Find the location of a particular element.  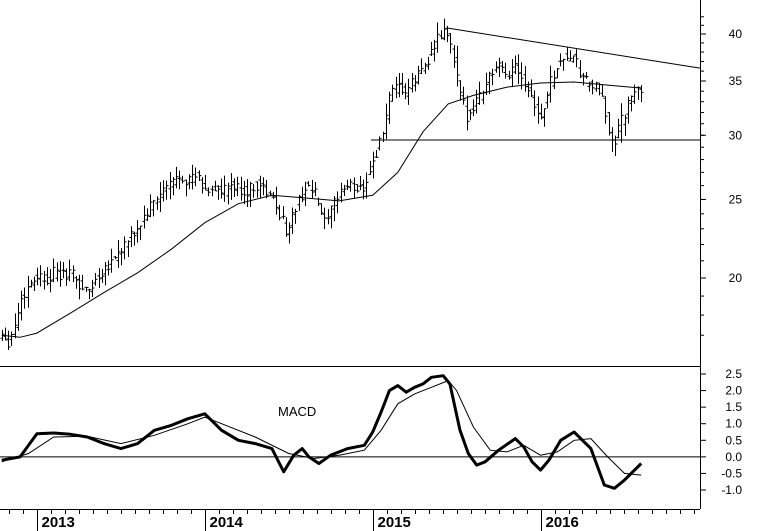

macd-tick-label: 0.5 is located at coordinates (733, 440).